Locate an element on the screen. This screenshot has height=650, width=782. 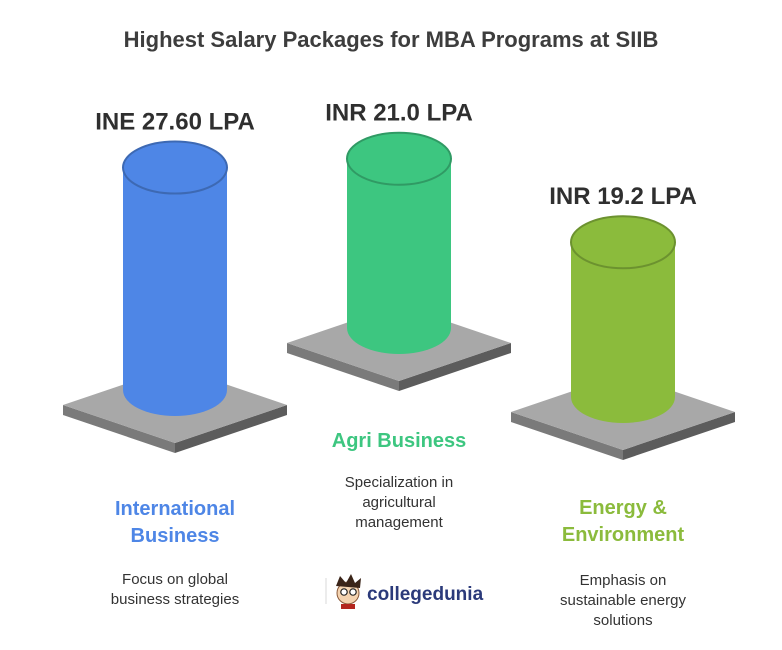
description-text: Emphasis on is located at coordinates (623, 580).